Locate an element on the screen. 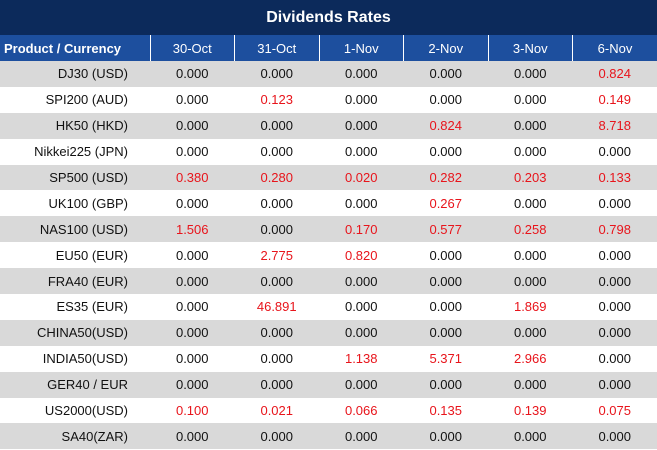 This screenshot has width=657, height=450. rate-cell: 2.775 is located at coordinates (277, 255).